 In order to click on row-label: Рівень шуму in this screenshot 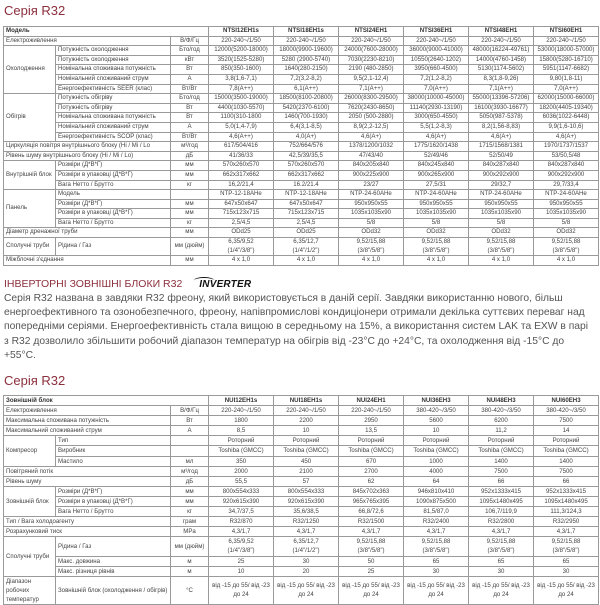, I will do `click(87, 481)`.